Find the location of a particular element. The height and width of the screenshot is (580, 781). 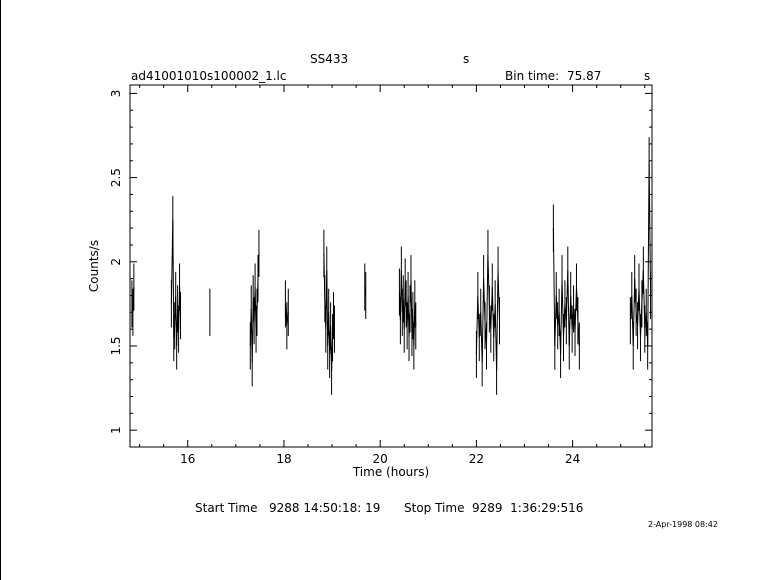

x-tick-label: 24 is located at coordinates (572, 459).